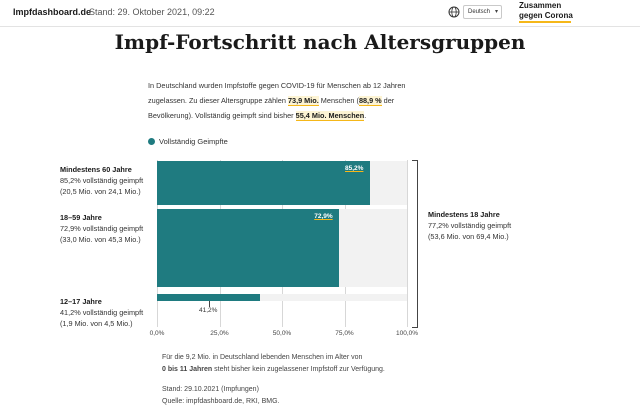  I want to click on logo-line-2: gegen Corona, so click(546, 15).